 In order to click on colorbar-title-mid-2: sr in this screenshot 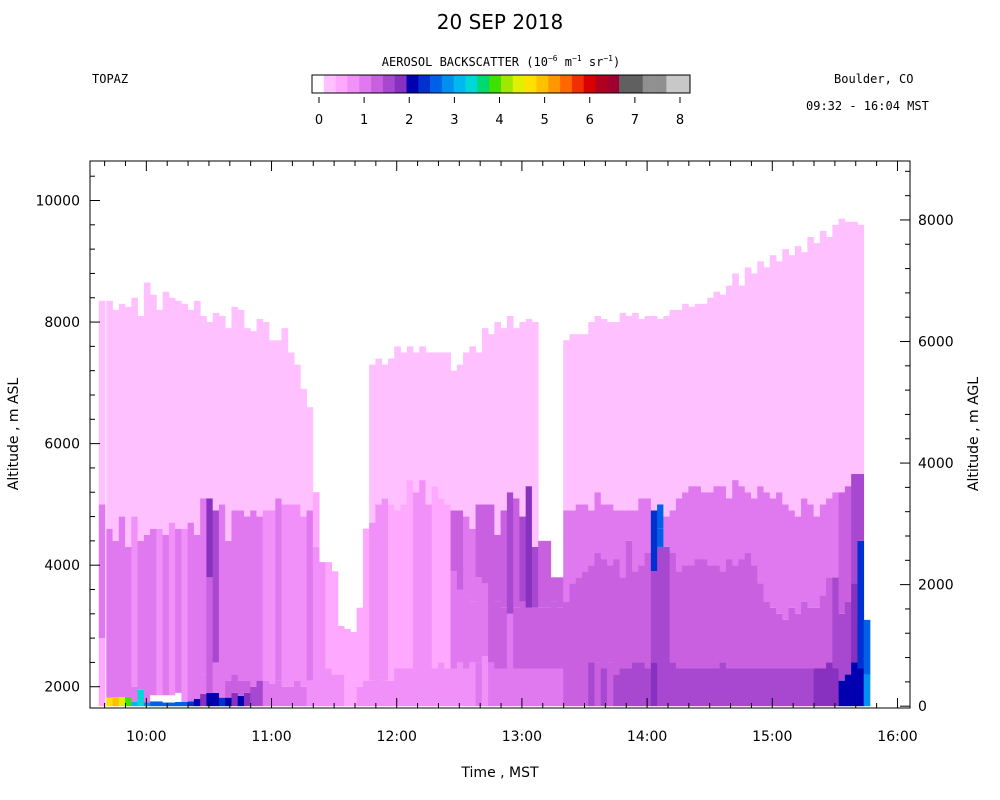, I will do `click(592, 62)`.